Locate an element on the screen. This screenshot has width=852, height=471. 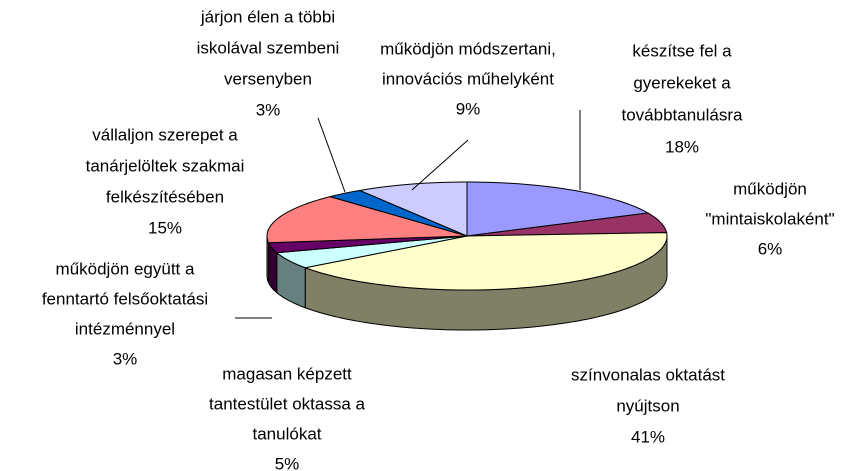
slice-label: innovációs műhelyként is located at coordinates (468, 78).